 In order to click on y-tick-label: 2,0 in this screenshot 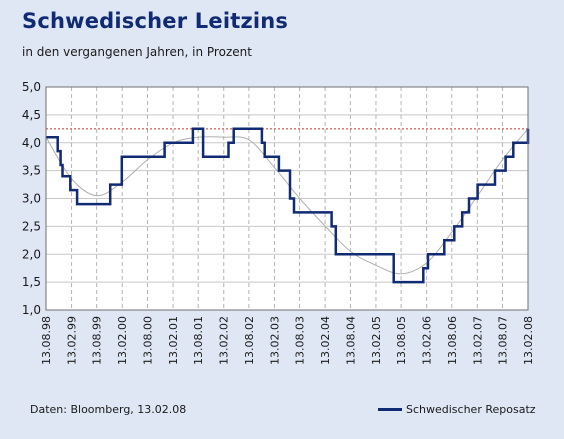, I will do `click(31, 254)`.